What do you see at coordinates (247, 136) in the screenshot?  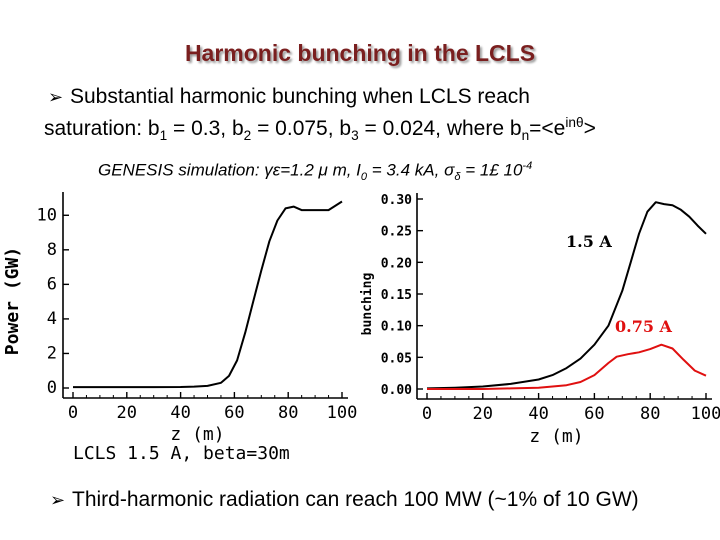 I see `b2-sub: 2` at bounding box center [247, 136].